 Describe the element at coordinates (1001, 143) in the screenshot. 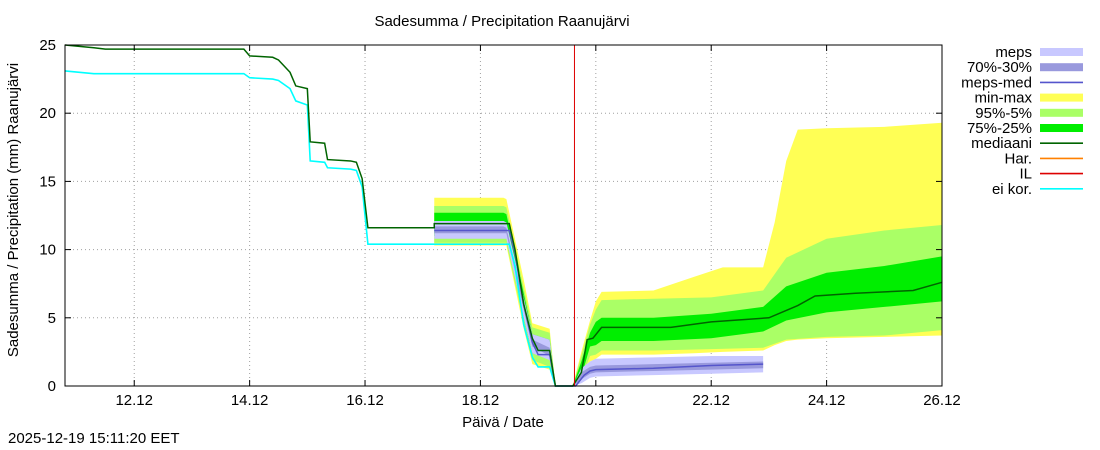

I see `legend-label-mediaani: mediaani` at that location.